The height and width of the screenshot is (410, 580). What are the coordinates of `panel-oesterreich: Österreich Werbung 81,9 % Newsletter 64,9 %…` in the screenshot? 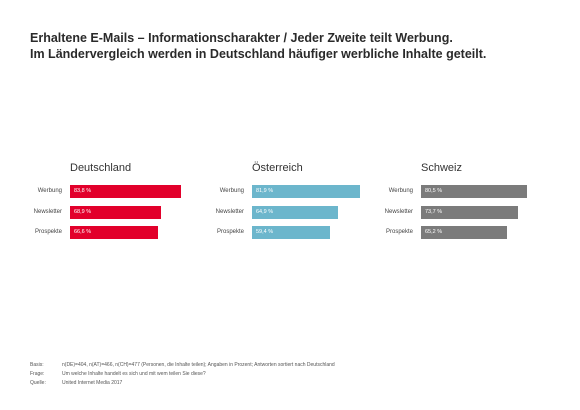 It's located at (297, 205).